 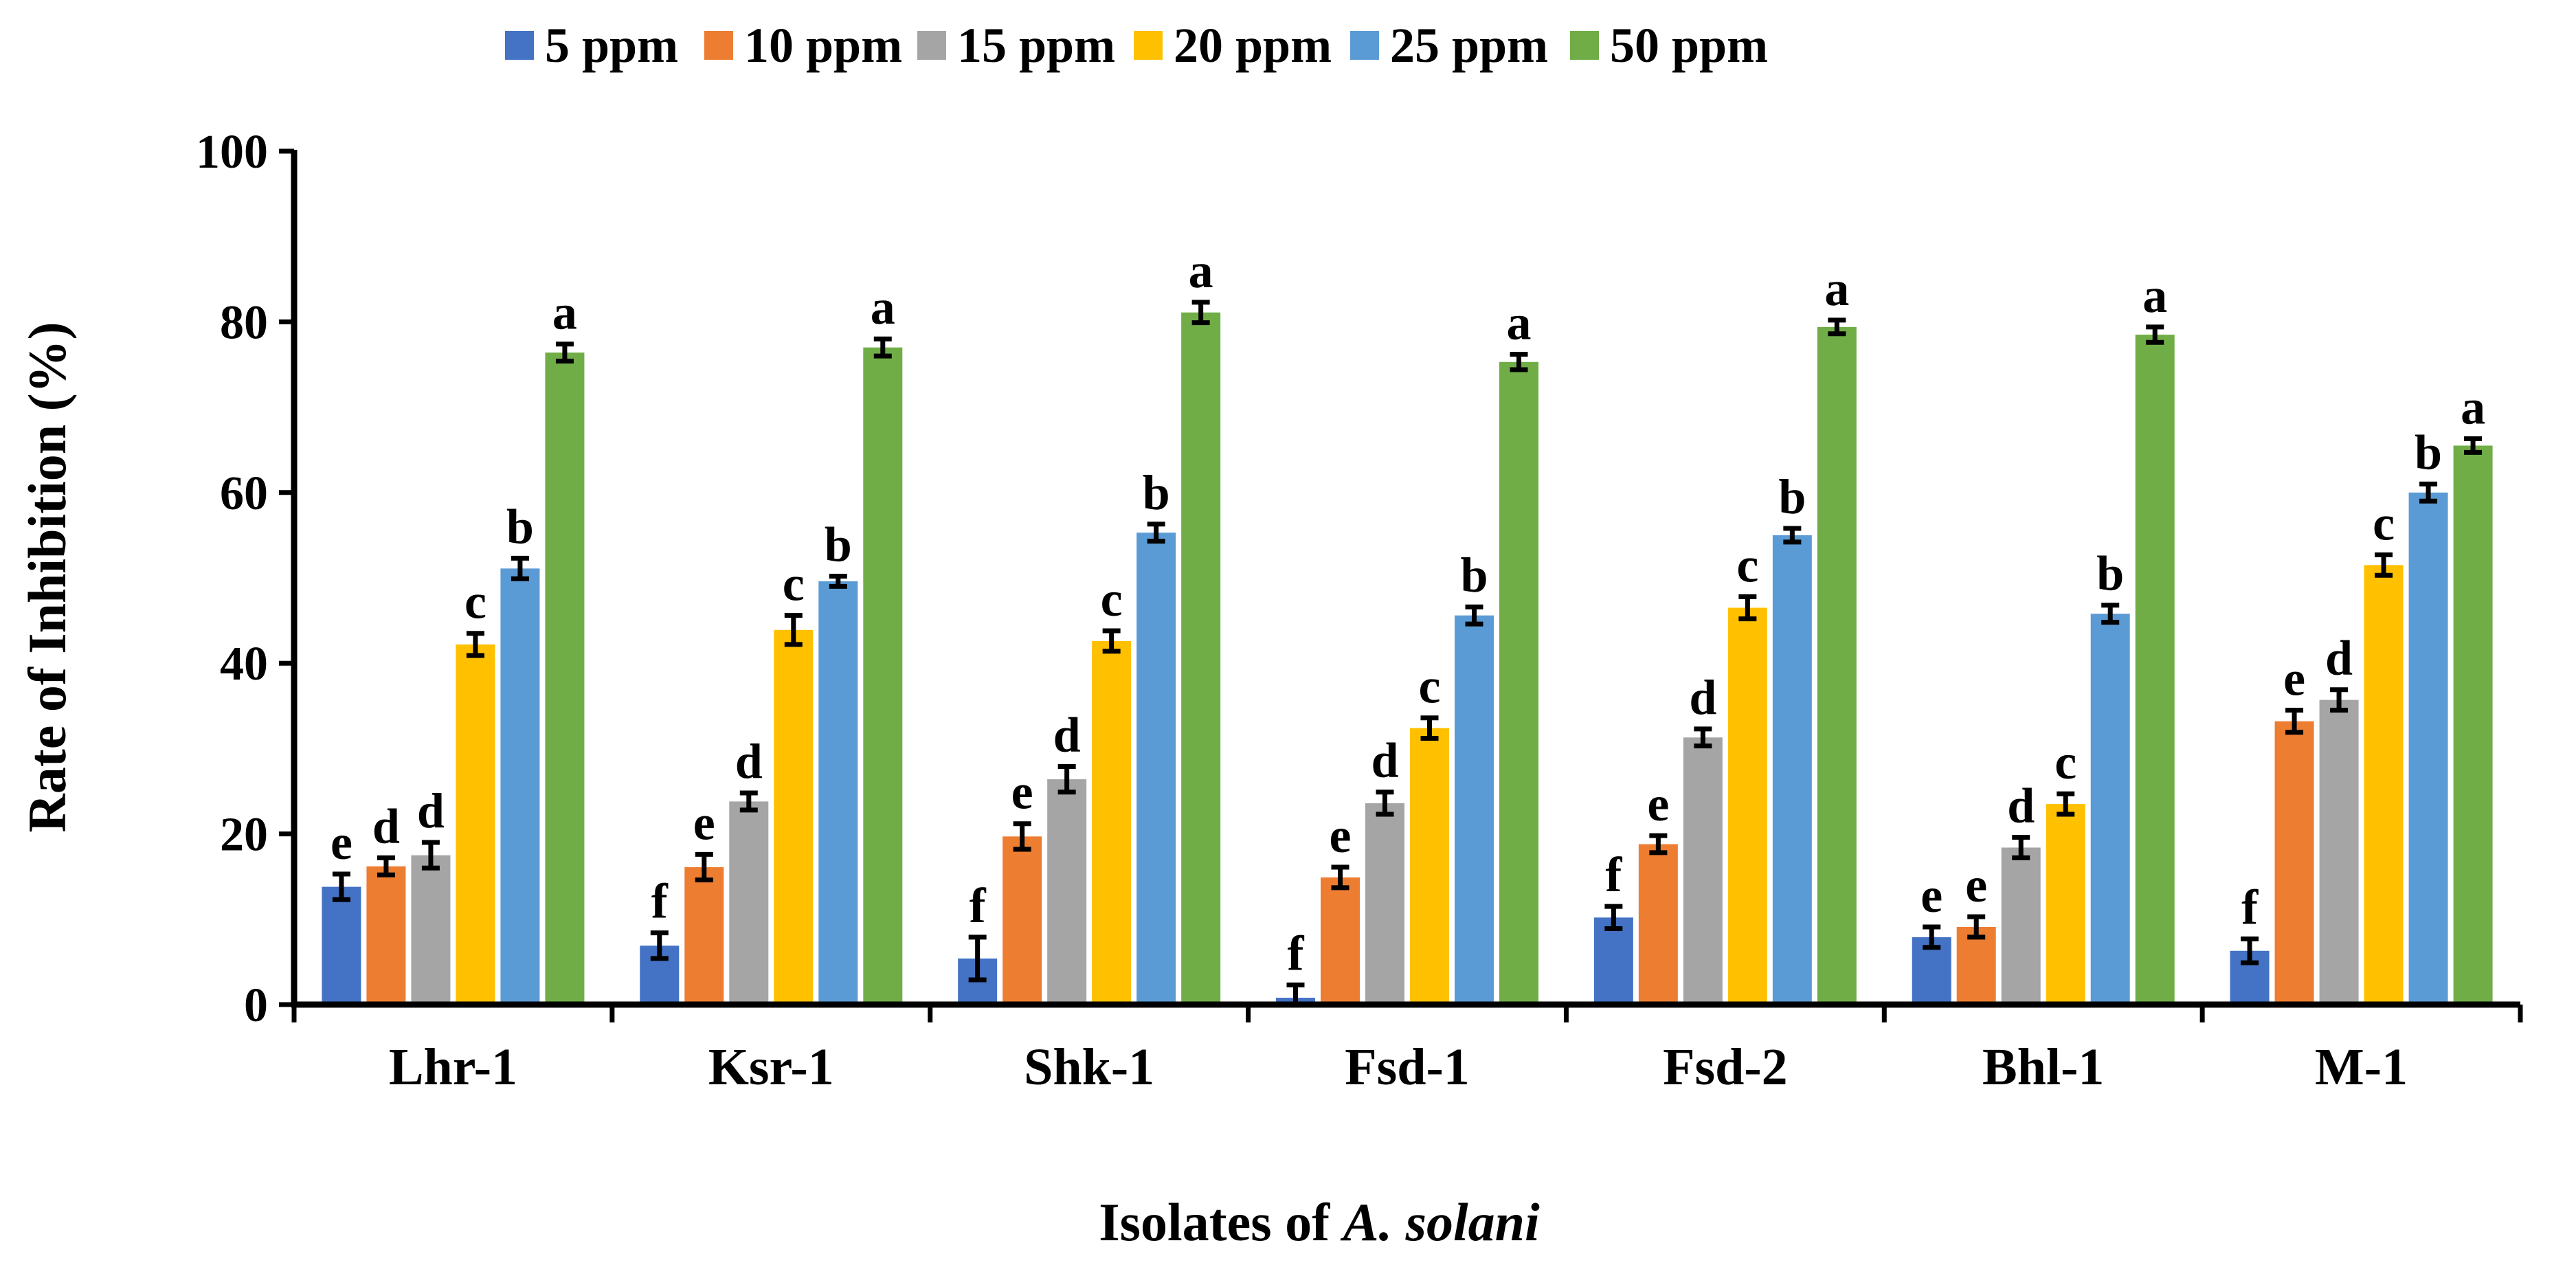 What do you see at coordinates (1725, 1067) in the screenshot?
I see `x-tick-label: Fsd-2` at bounding box center [1725, 1067].